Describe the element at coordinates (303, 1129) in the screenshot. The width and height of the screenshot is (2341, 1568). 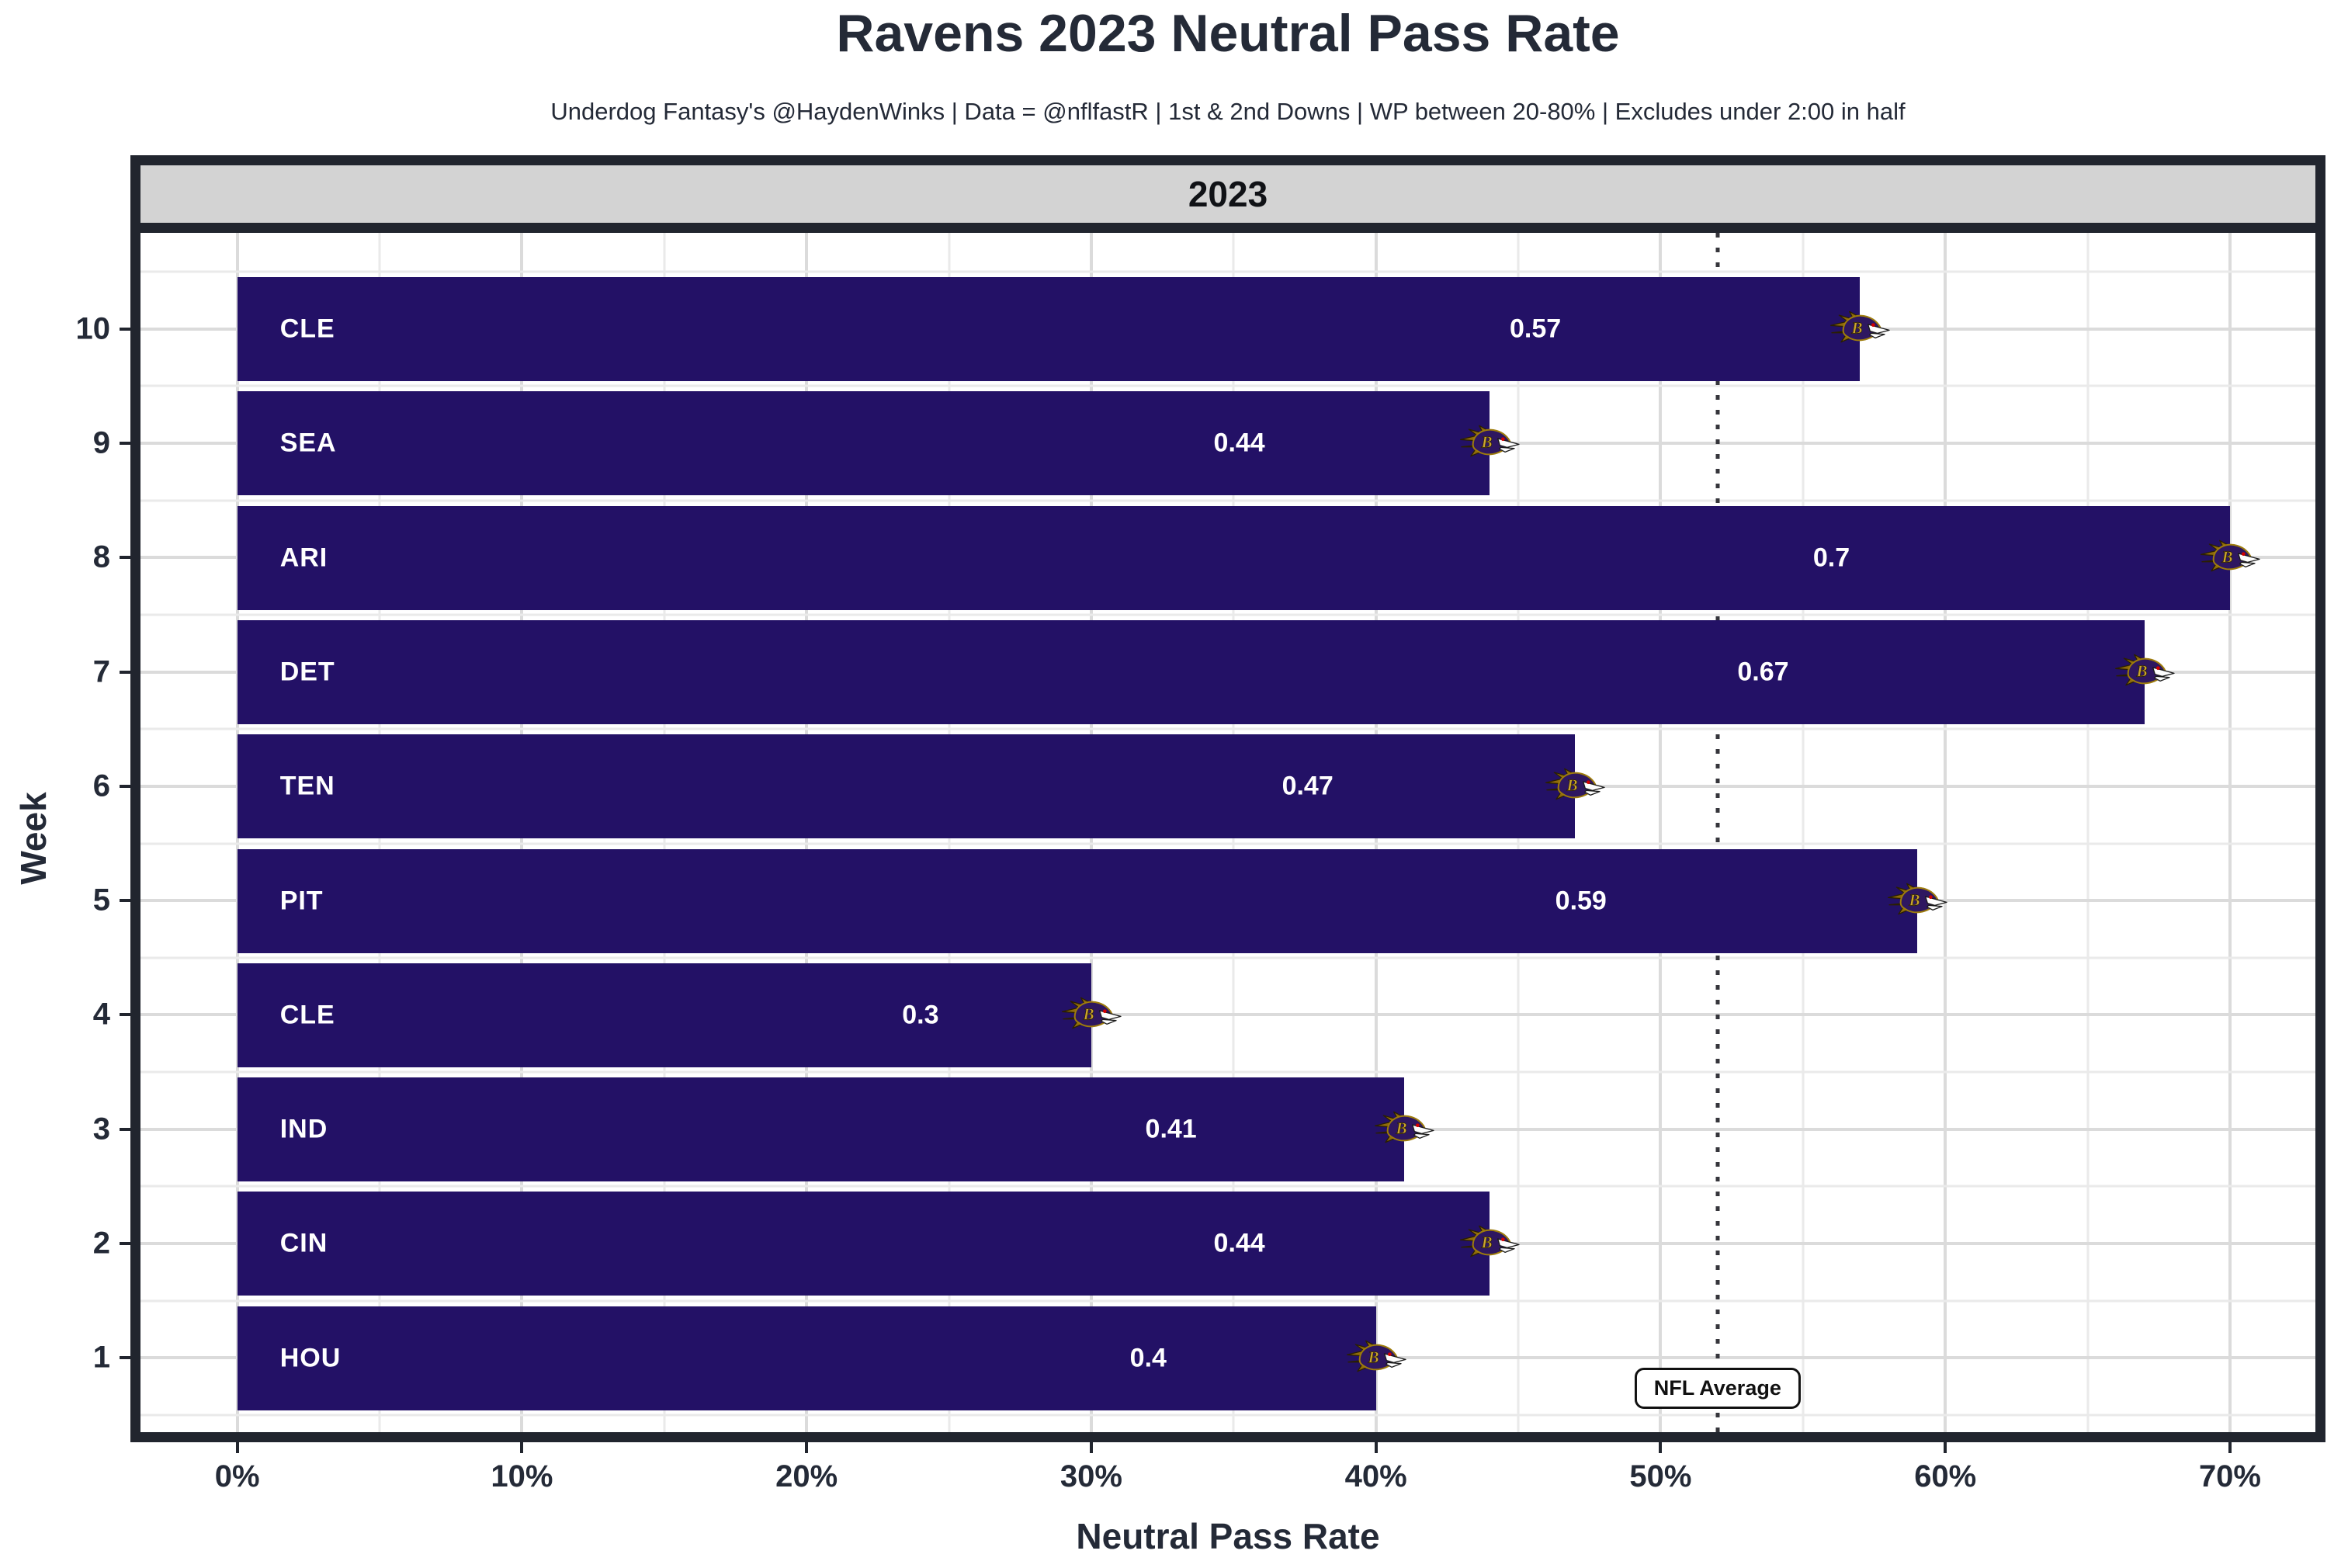
I see `opponent-label: IND` at that location.